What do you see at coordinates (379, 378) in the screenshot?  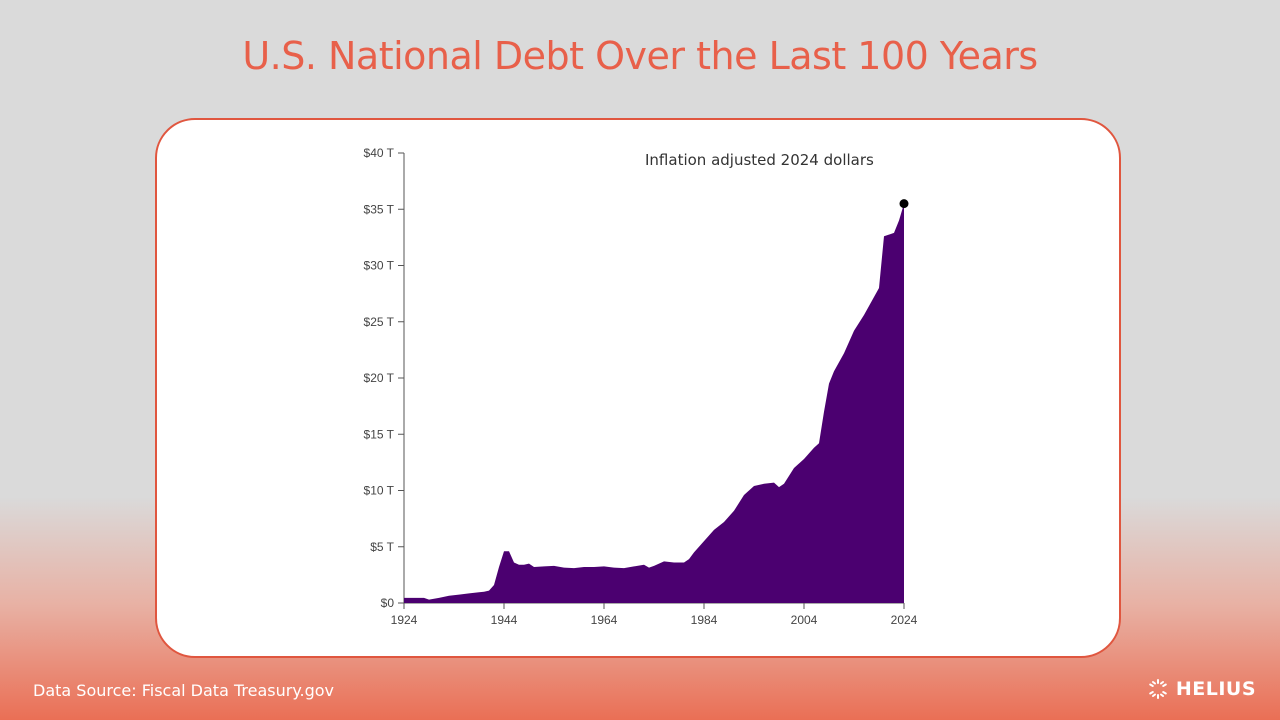 I see `y-tick-label: $20 T` at bounding box center [379, 378].